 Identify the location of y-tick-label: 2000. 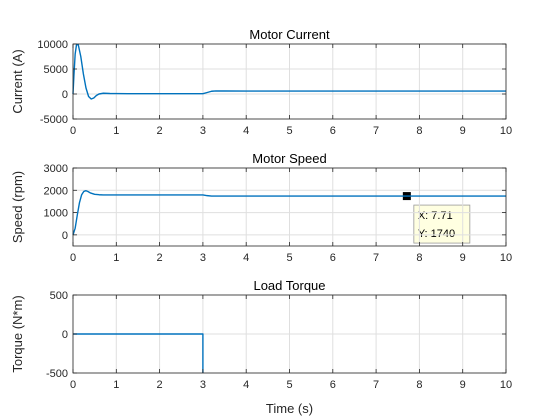
(56, 191).